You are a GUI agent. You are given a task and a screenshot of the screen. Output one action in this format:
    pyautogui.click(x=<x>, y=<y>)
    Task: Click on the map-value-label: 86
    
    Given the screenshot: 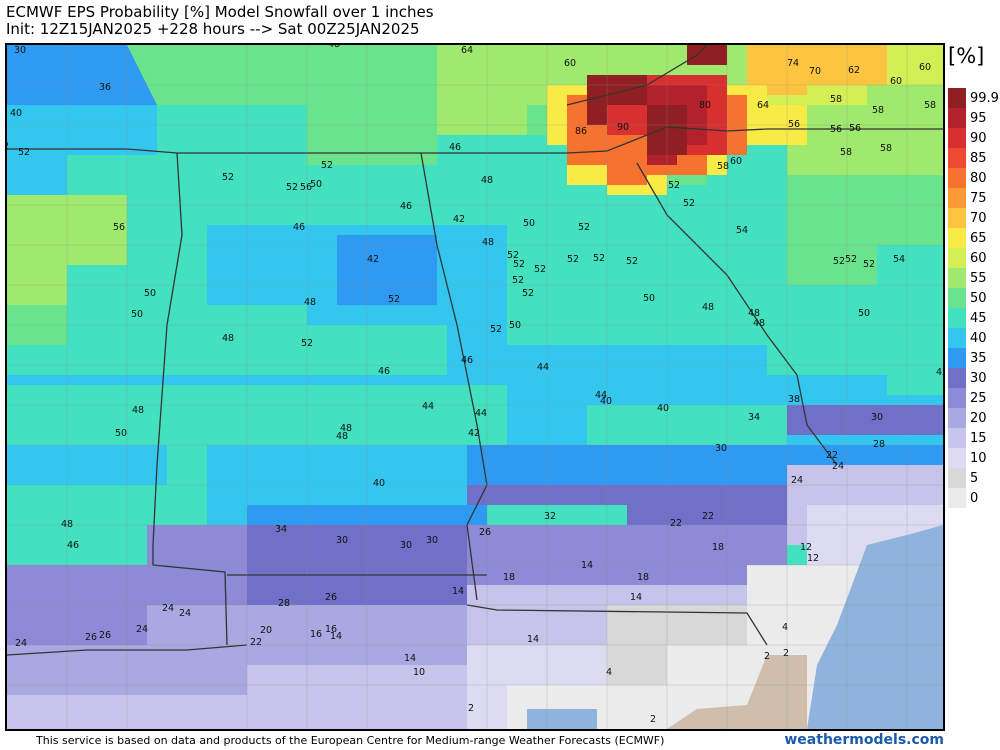 What is the action you would take?
    pyautogui.click(x=581, y=131)
    